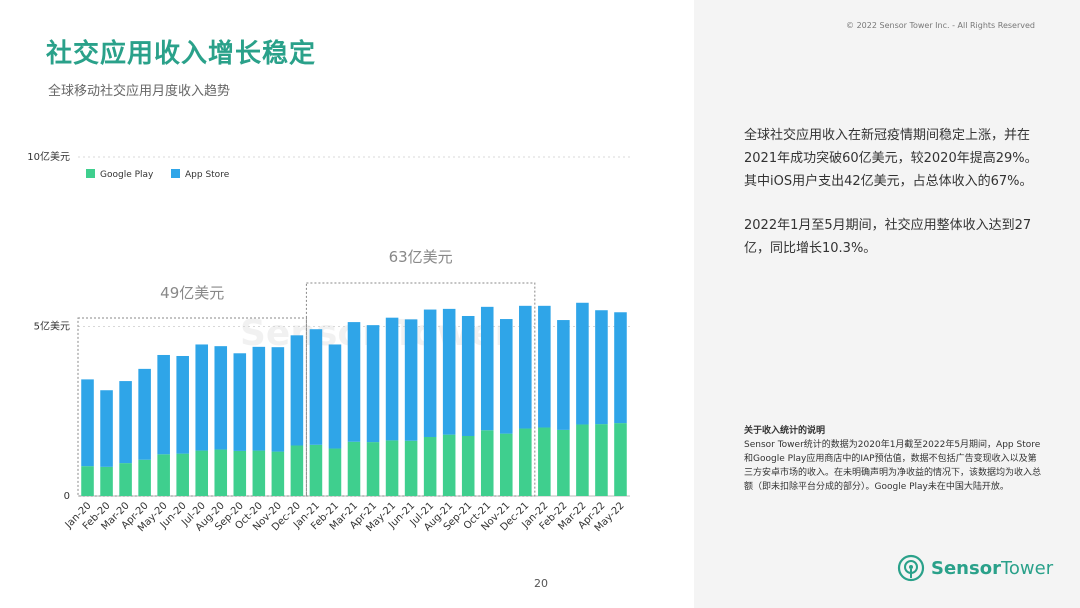 The image size is (1080, 608). I want to click on page-number: 20, so click(541, 583).